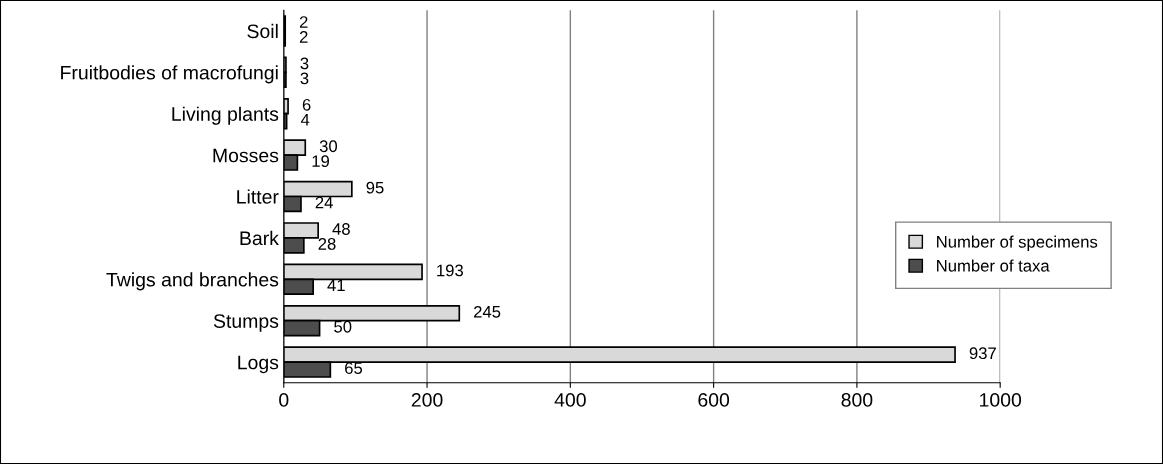  Describe the element at coordinates (258, 196) in the screenshot. I see `y-tick-label: Litter` at that location.